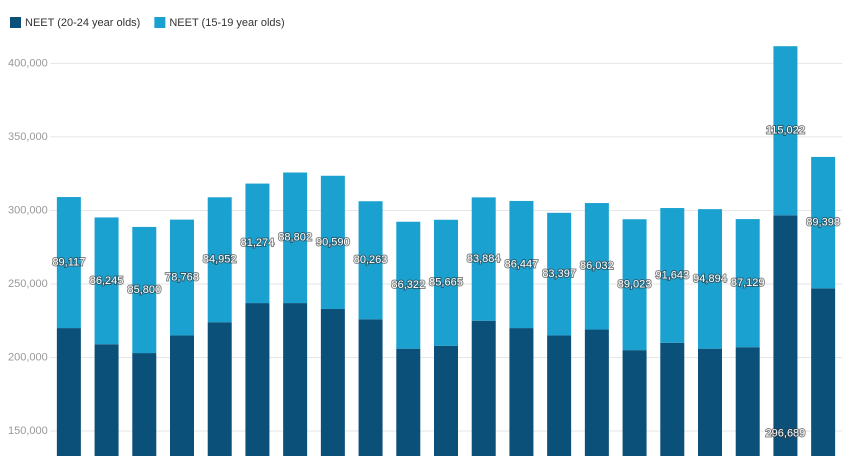  I want to click on data-label: 80,263, so click(371, 260).